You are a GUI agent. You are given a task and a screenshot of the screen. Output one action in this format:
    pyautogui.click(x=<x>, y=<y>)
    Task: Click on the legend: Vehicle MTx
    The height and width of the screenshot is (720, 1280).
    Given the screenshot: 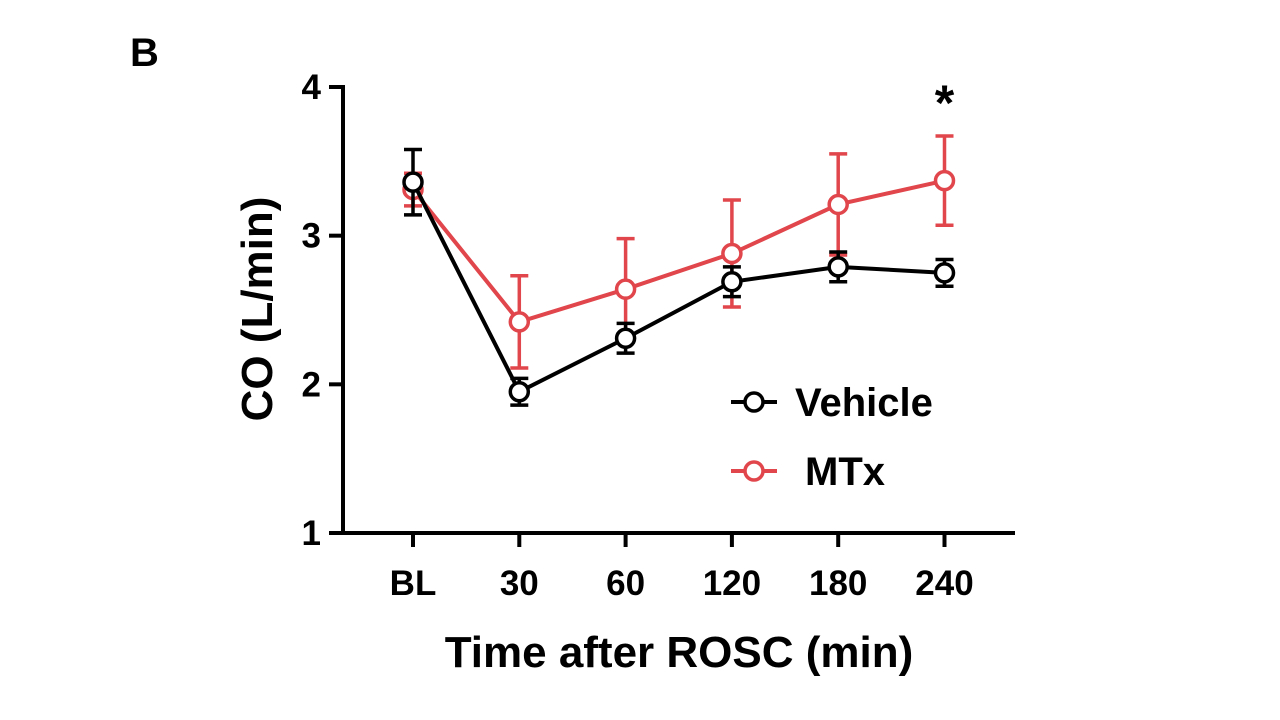 What is the action you would take?
    pyautogui.click(x=832, y=437)
    